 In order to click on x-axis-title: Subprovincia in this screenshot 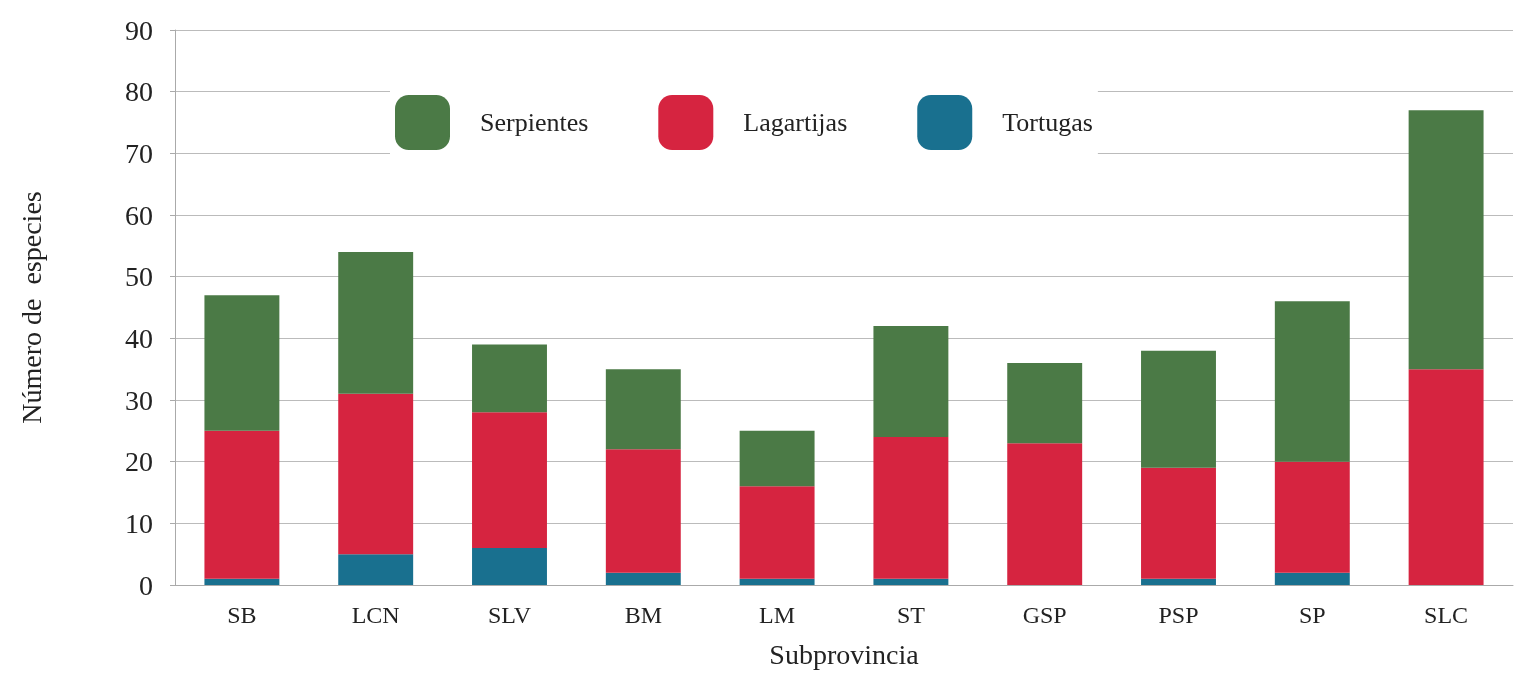, I will do `click(844, 654)`.